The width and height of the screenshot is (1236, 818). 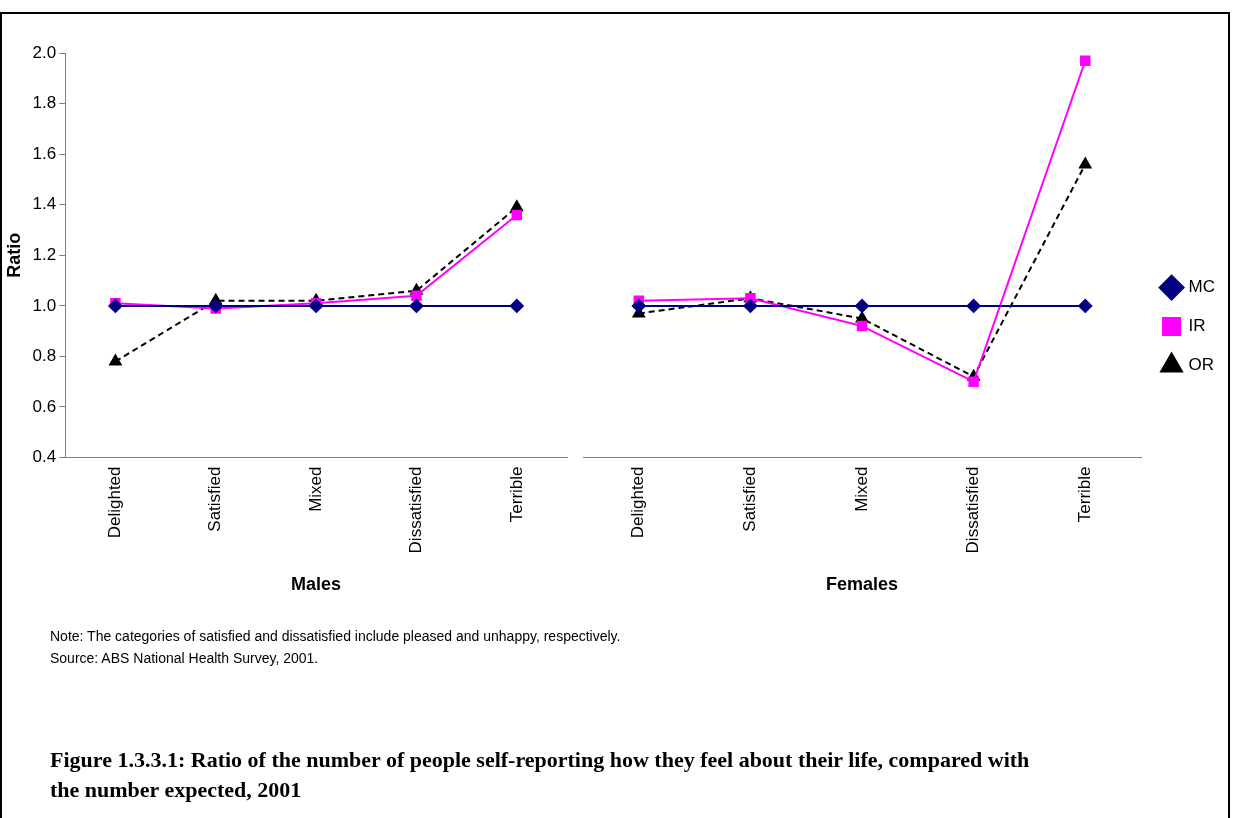 What do you see at coordinates (44, 406) in the screenshot?
I see `y-tick-label: 0.6` at bounding box center [44, 406].